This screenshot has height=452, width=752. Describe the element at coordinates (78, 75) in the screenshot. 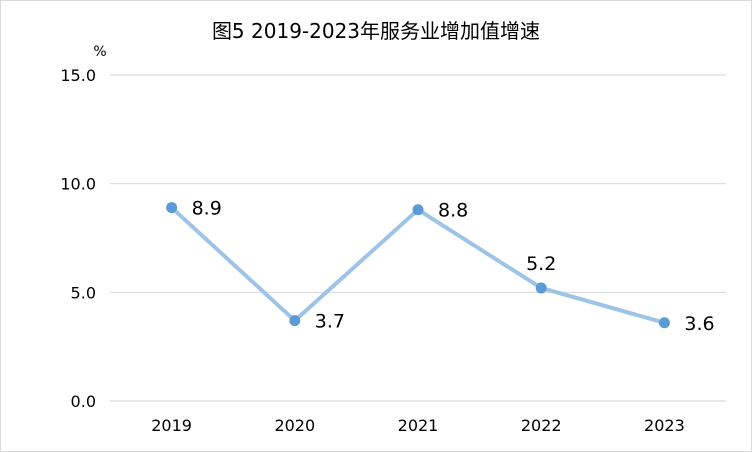

I see `y-tick-label: 15.0` at that location.